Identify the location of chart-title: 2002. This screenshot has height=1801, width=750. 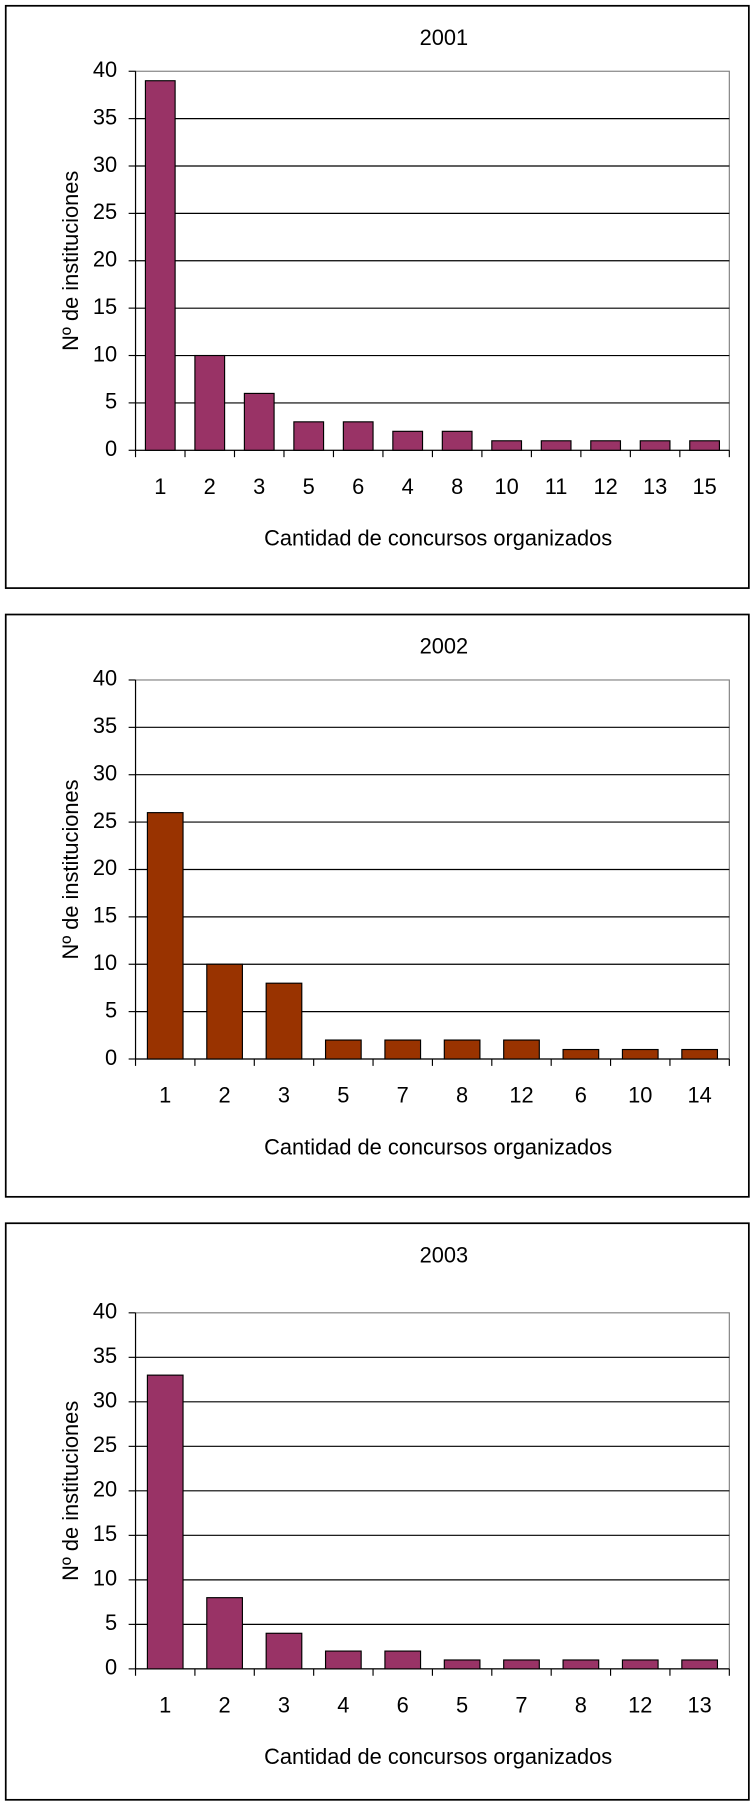
(444, 646).